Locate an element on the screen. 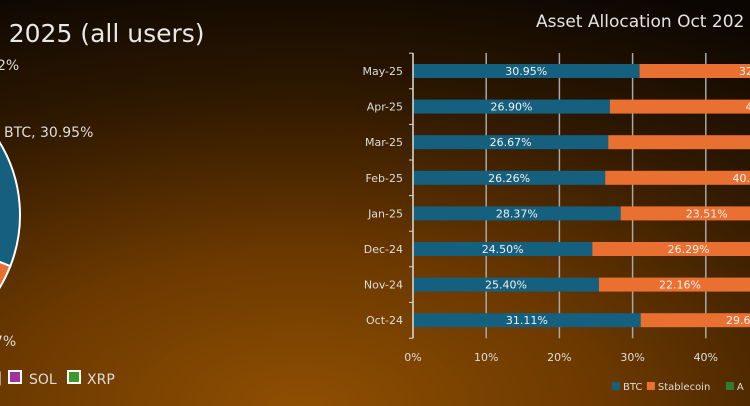 The height and width of the screenshot is (406, 750). data-label: 26.90% is located at coordinates (511, 107).